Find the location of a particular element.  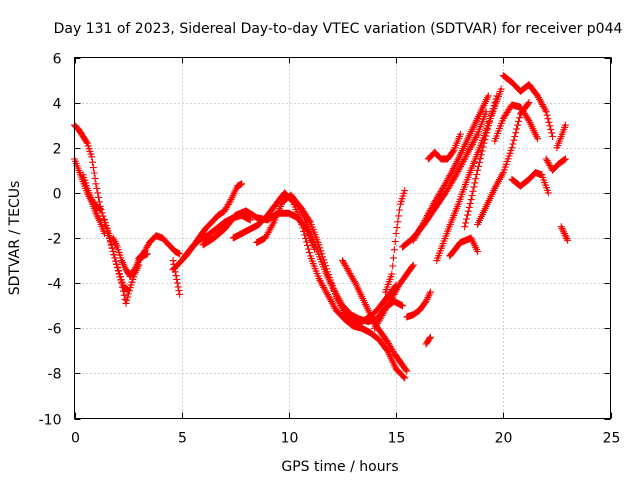

series-track-q is located at coordinates (428, 340).